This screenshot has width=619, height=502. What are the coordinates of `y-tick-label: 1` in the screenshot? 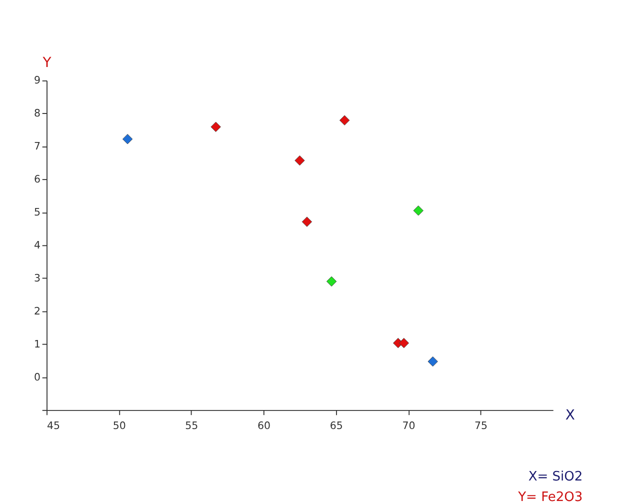 It's located at (37, 344).